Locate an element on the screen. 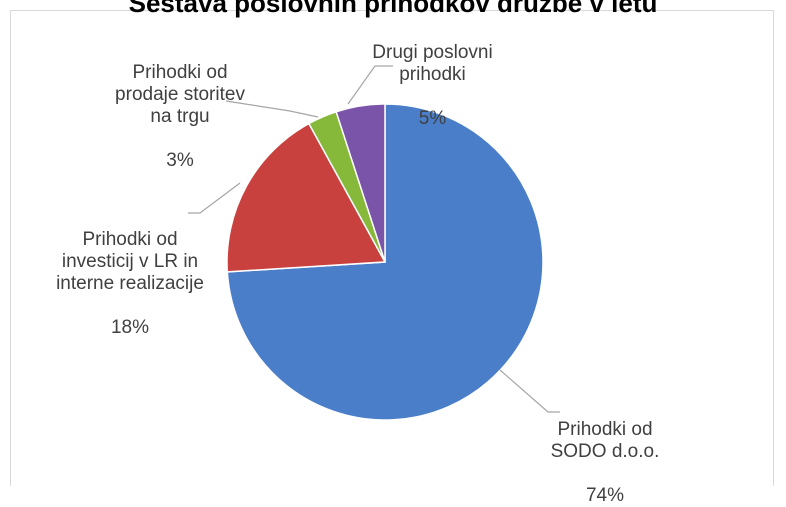  slice-label-value: 18% is located at coordinates (130, 327).